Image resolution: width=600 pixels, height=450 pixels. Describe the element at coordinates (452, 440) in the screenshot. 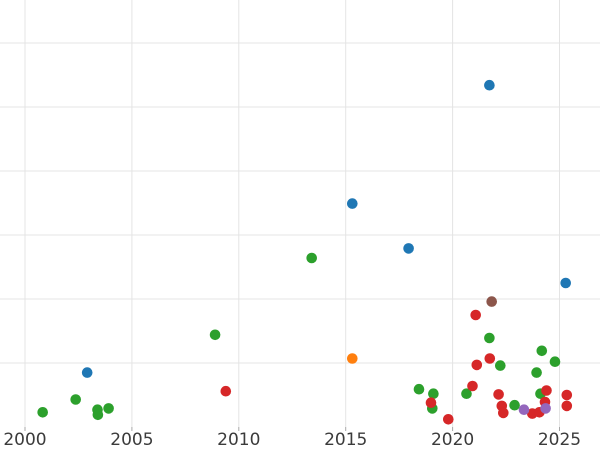

I see `x-tick-label: 2020` at that location.